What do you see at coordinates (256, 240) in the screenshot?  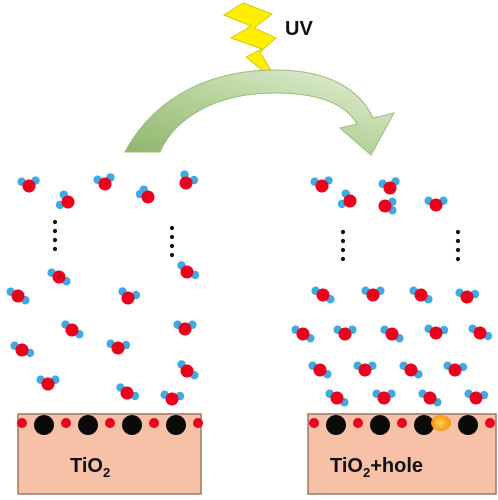 I see `ellipsis-dots` at bounding box center [256, 240].